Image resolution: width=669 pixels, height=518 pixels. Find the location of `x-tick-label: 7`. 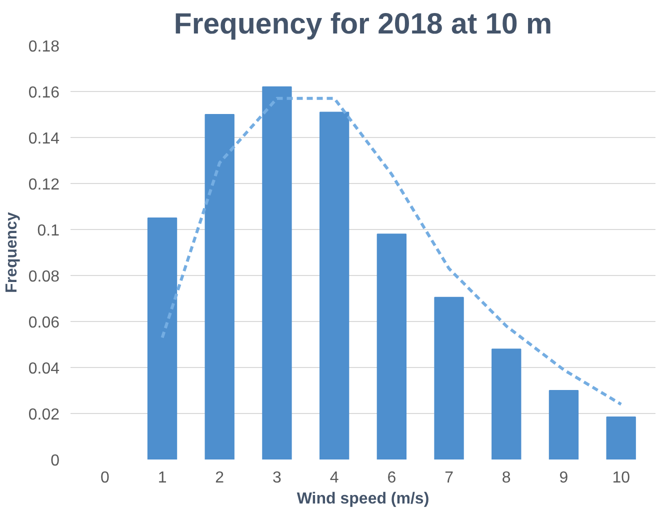

x-tick-label: 7 is located at coordinates (449, 478).